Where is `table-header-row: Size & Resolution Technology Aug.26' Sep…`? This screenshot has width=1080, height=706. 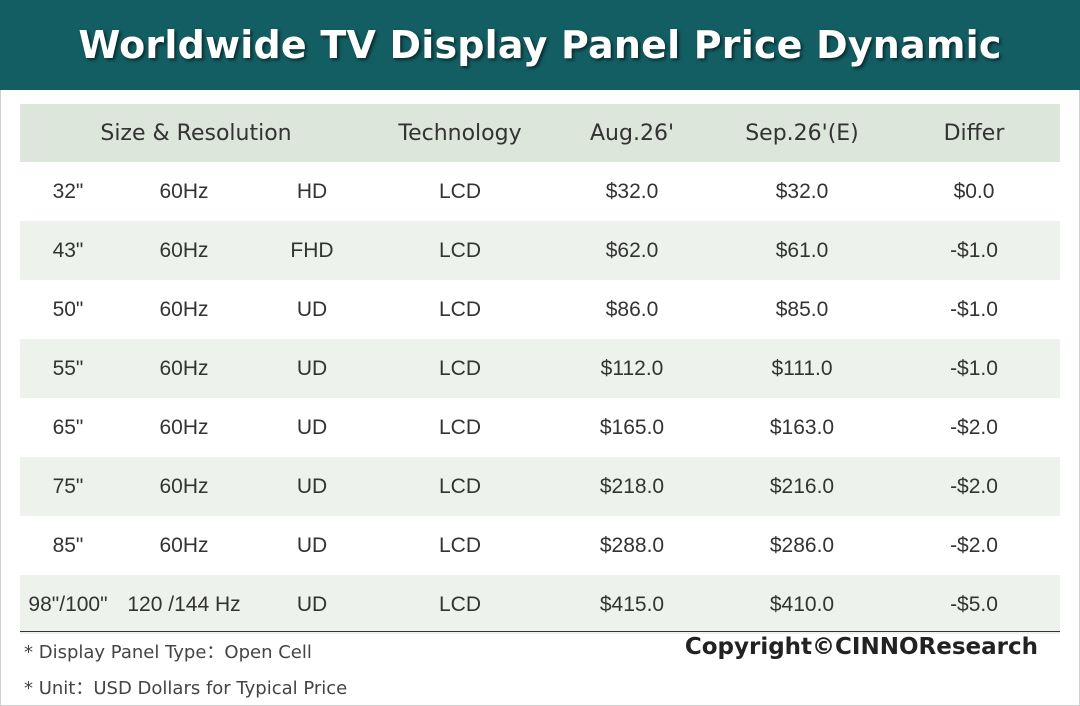
table-header-row: Size & Resolution Technology Aug.26' Sep… is located at coordinates (540, 133).